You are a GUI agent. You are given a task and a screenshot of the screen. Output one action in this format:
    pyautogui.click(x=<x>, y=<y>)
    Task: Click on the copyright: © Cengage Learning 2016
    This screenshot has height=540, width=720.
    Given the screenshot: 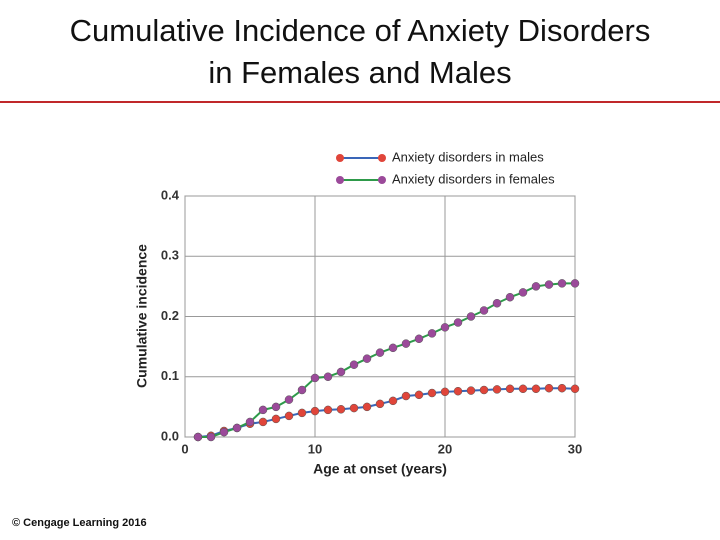 What is the action you would take?
    pyautogui.click(x=79, y=523)
    